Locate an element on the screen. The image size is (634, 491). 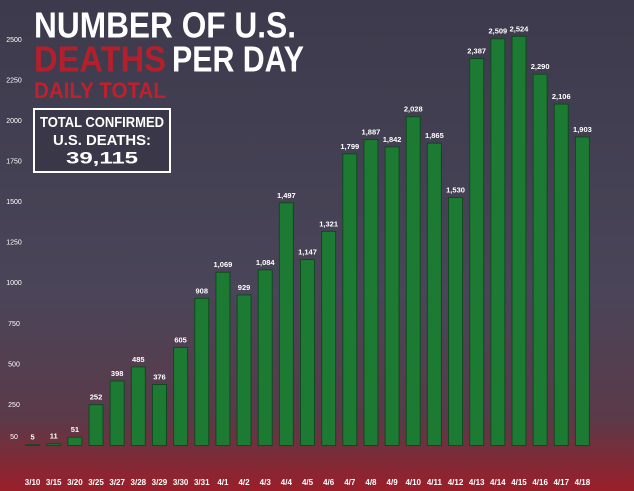
y-tick-label: 250 is located at coordinates (14, 405).